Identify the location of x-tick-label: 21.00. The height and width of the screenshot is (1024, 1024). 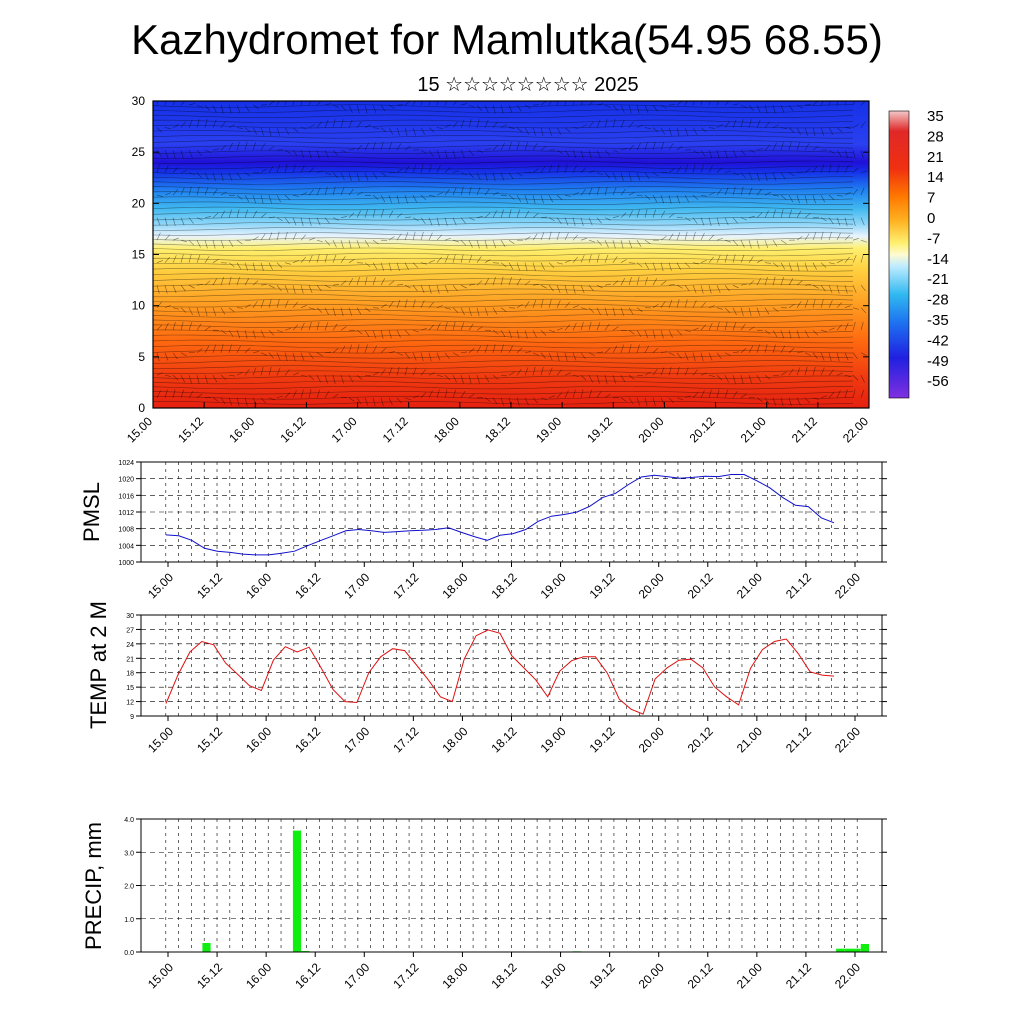
(749, 585).